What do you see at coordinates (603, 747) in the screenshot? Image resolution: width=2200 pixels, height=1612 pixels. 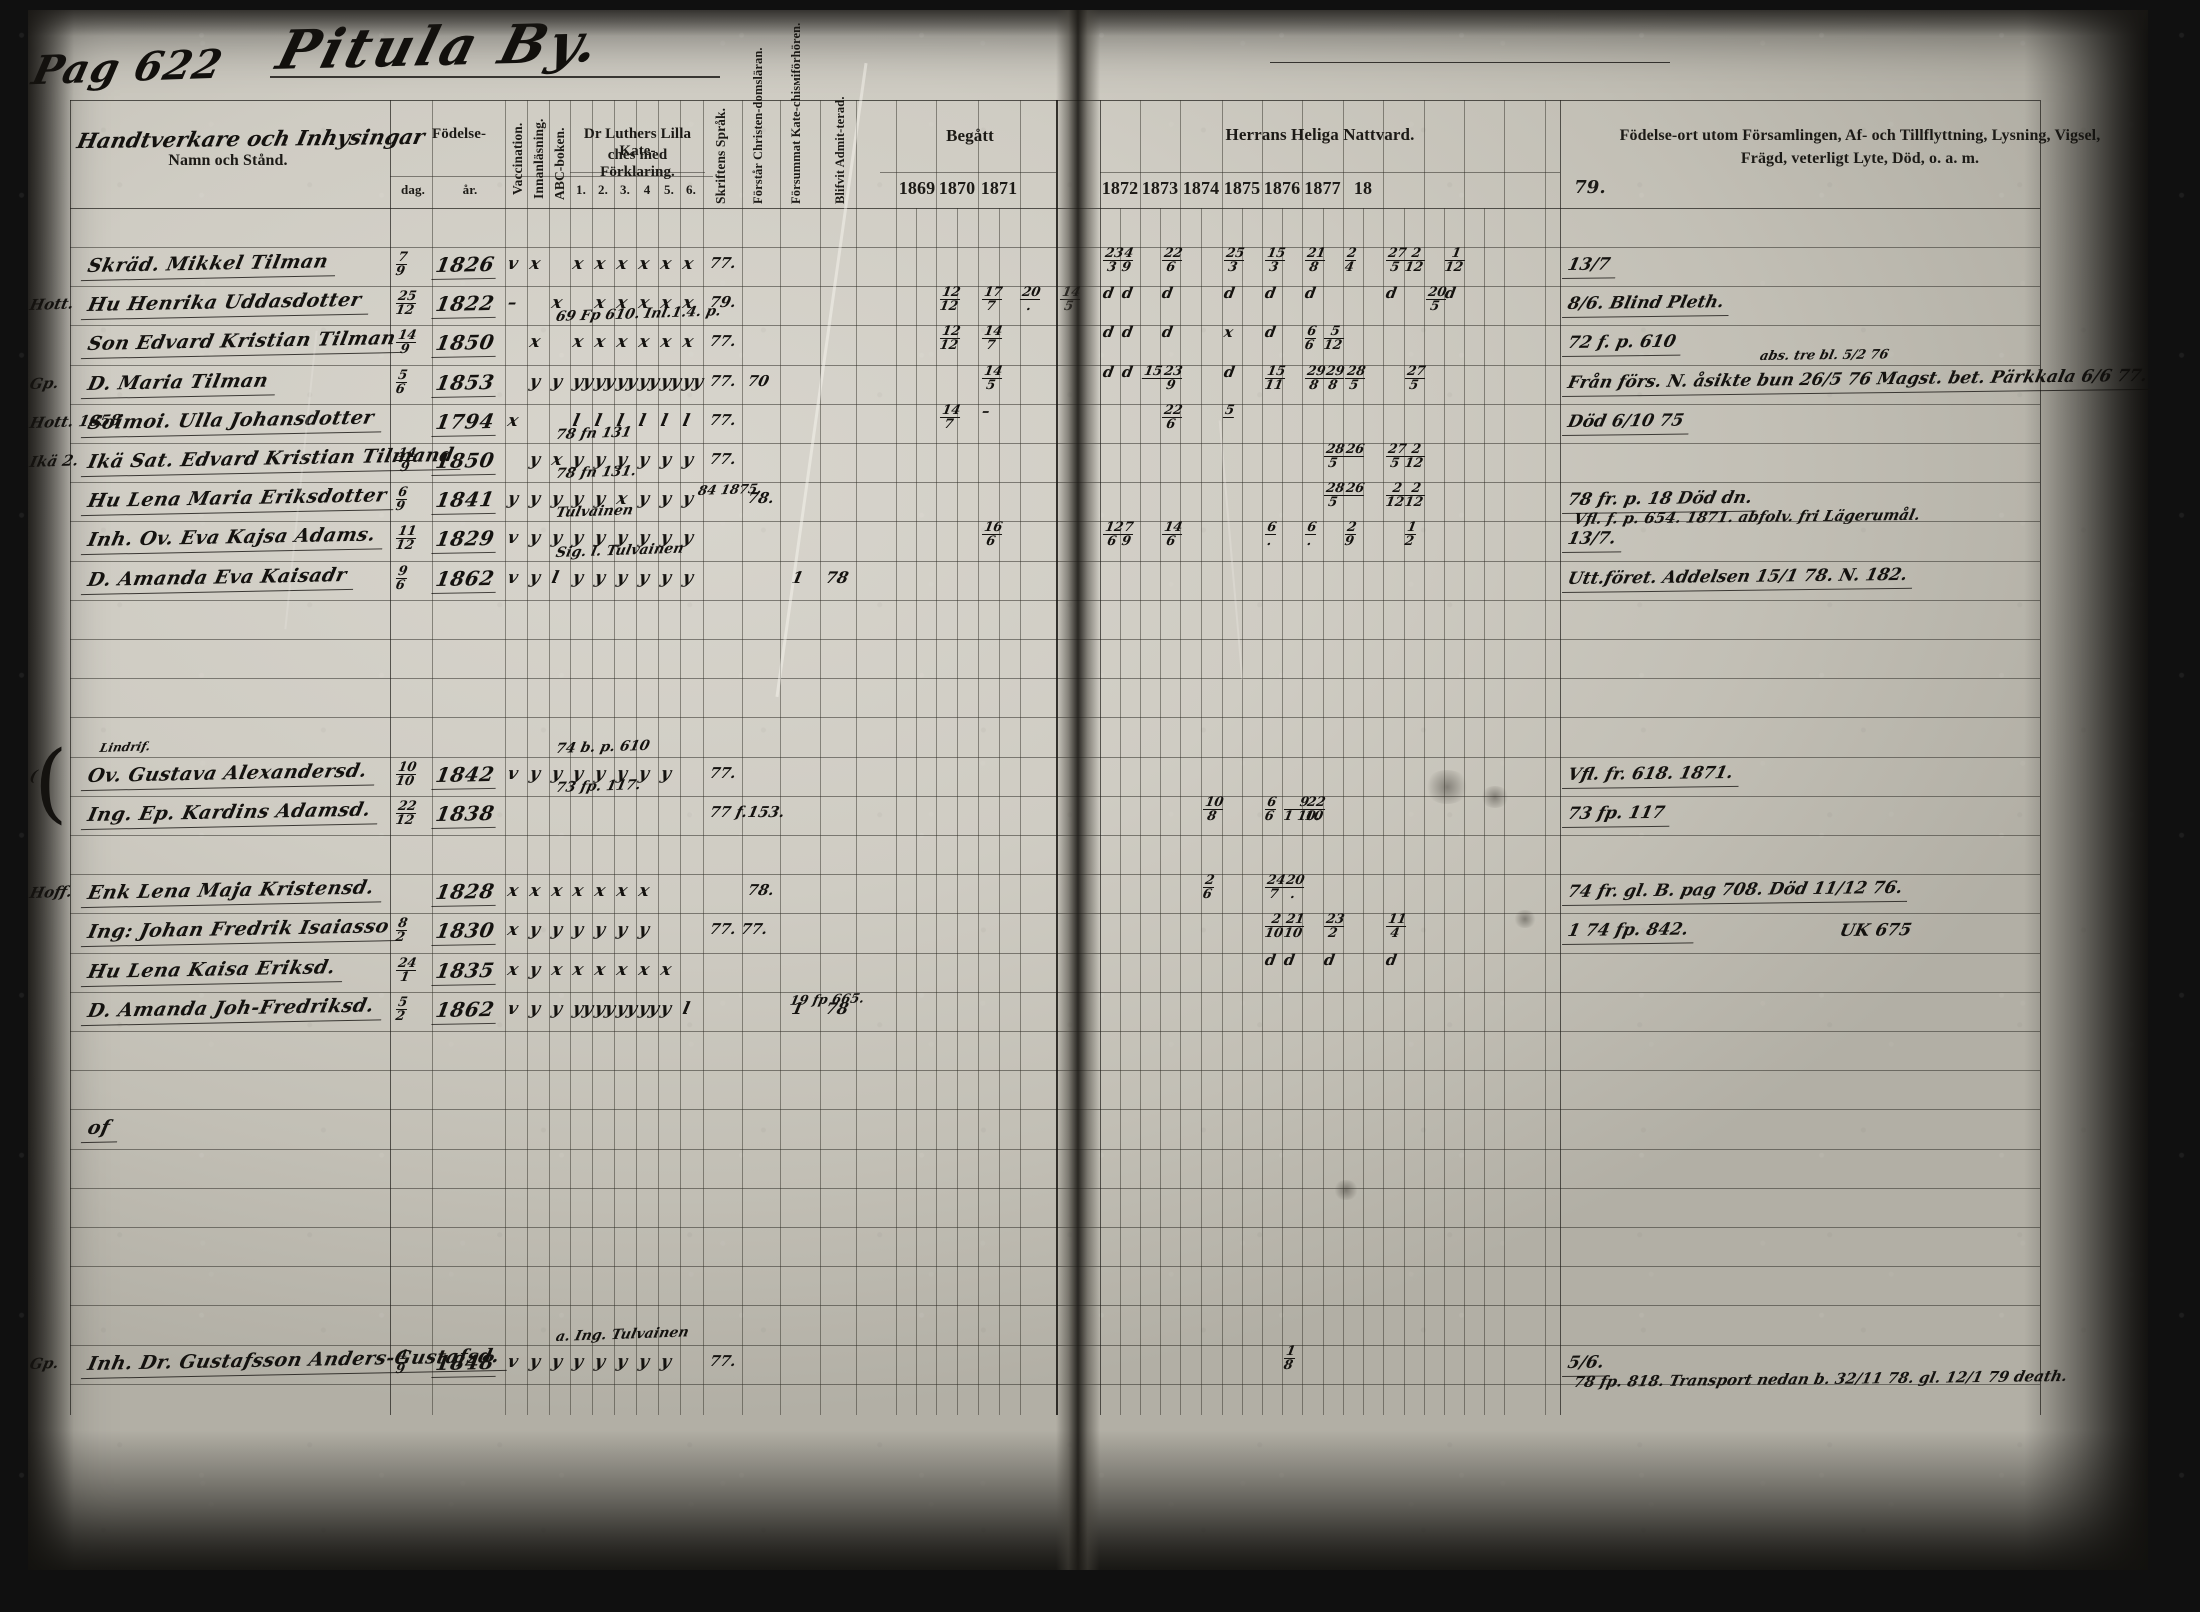 I see `entry-overtext: 74 b. p. 610` at bounding box center [603, 747].